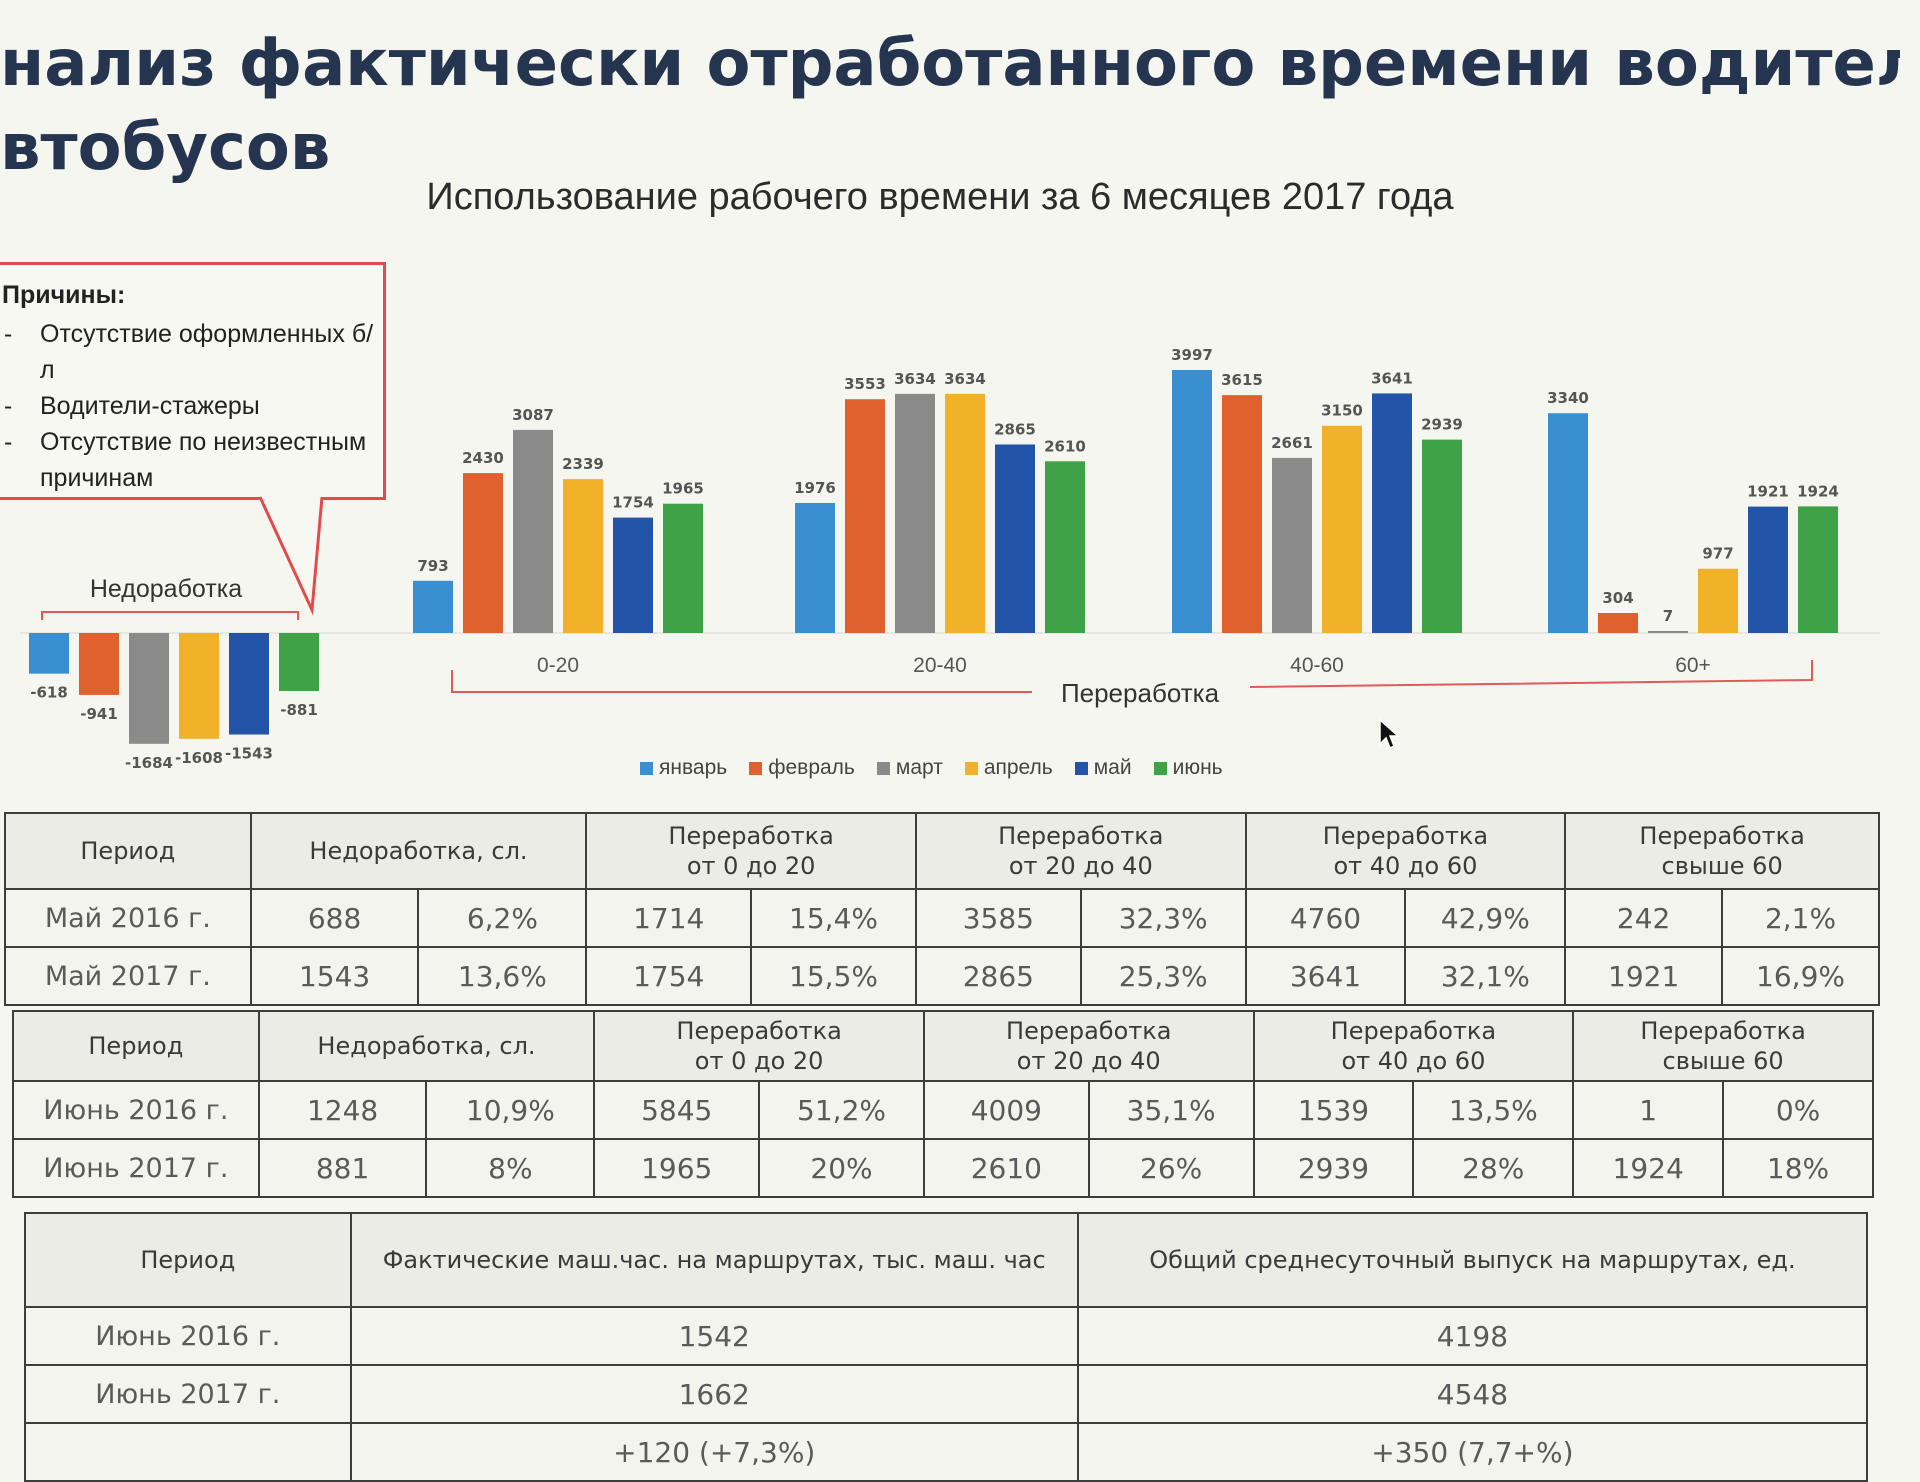 This screenshot has height=1482, width=1920. Describe the element at coordinates (1342, 411) in the screenshot. I see `data-label: 3150` at that location.